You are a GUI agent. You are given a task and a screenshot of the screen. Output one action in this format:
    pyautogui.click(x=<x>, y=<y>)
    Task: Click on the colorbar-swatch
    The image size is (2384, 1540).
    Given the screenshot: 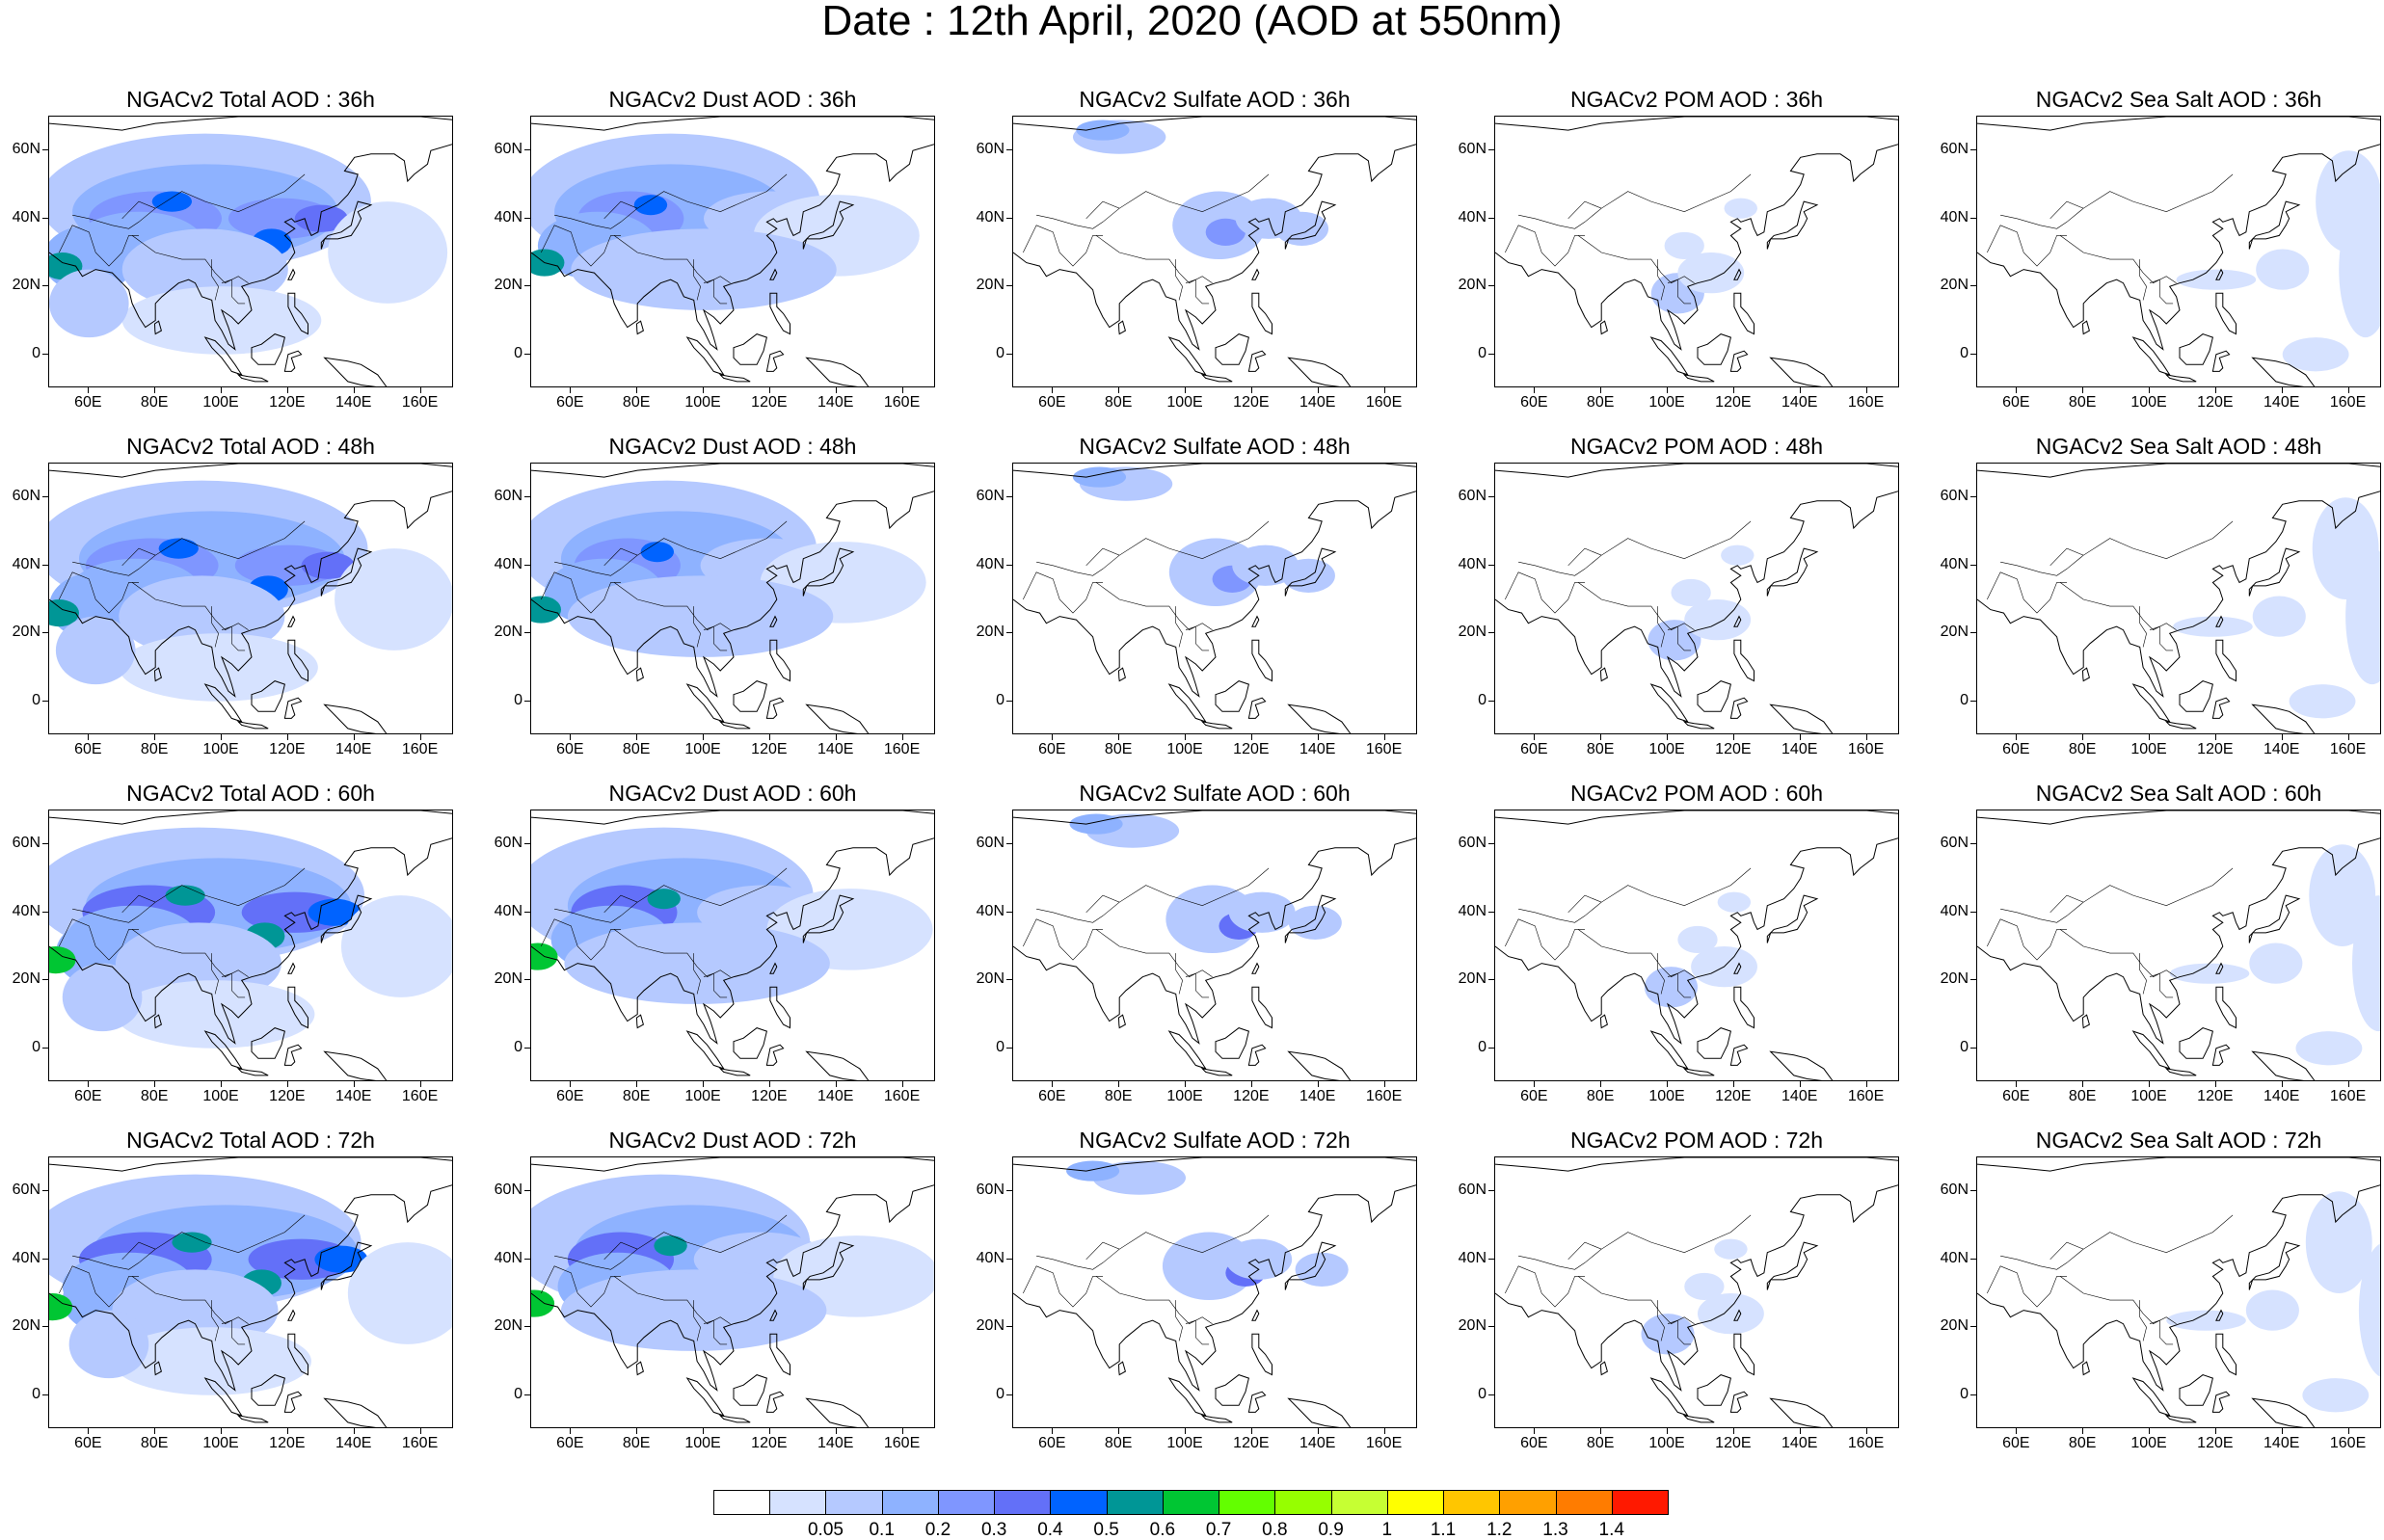 What is the action you would take?
    pyautogui.click(x=1191, y=1503)
    